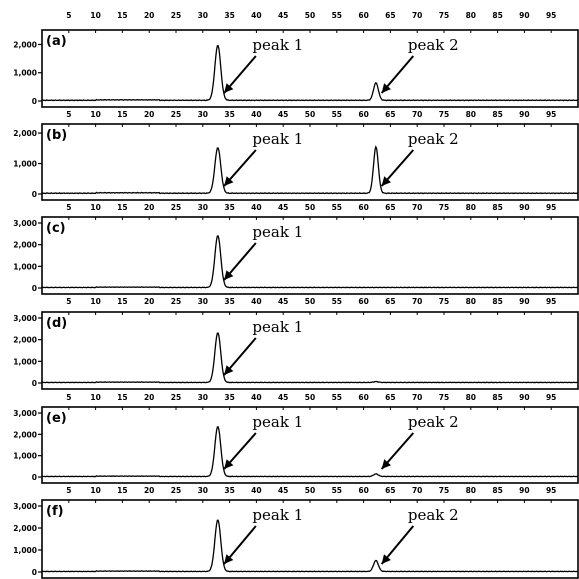 Image resolution: width=579 pixels, height=579 pixels. Describe the element at coordinates (444, 114) in the screenshot. I see `x-tick-label: 75` at that location.